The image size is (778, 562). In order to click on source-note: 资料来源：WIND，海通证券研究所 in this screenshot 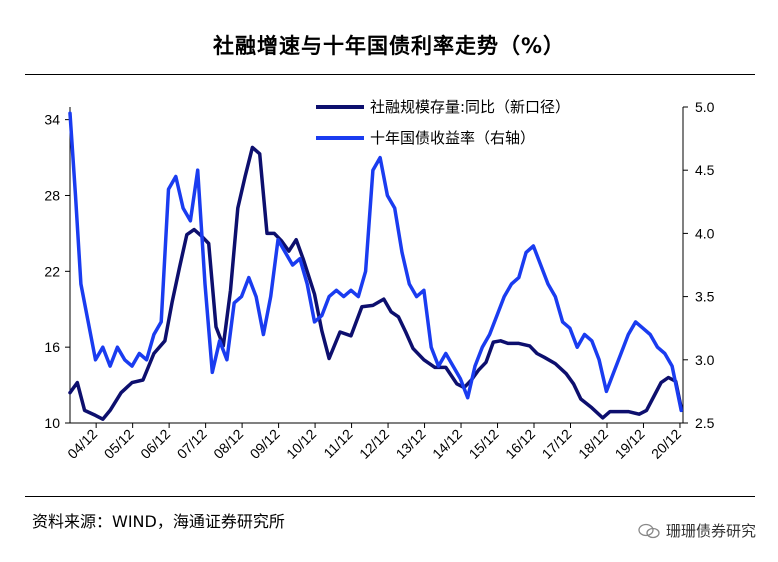, I will do `click(158, 521)`.